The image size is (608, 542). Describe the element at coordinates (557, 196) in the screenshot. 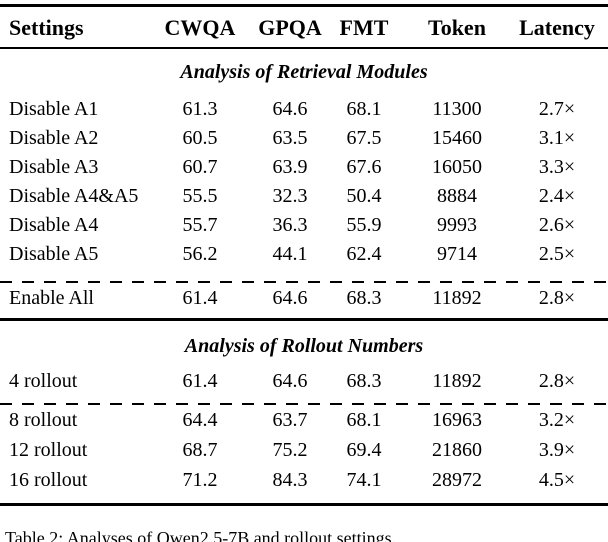

I see `latency-cell: 2.4×` at that location.